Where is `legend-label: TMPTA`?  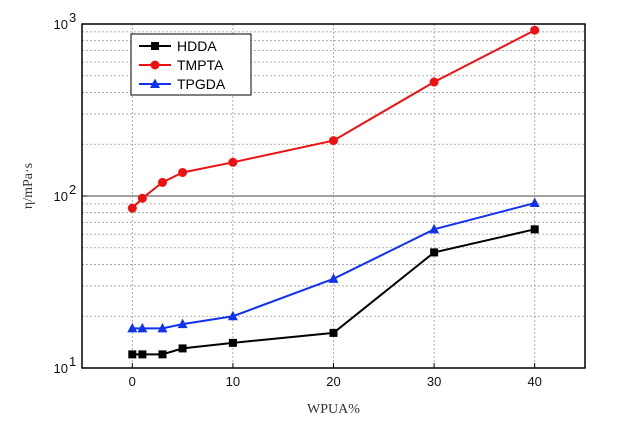
legend-label: TMPTA is located at coordinates (200, 65).